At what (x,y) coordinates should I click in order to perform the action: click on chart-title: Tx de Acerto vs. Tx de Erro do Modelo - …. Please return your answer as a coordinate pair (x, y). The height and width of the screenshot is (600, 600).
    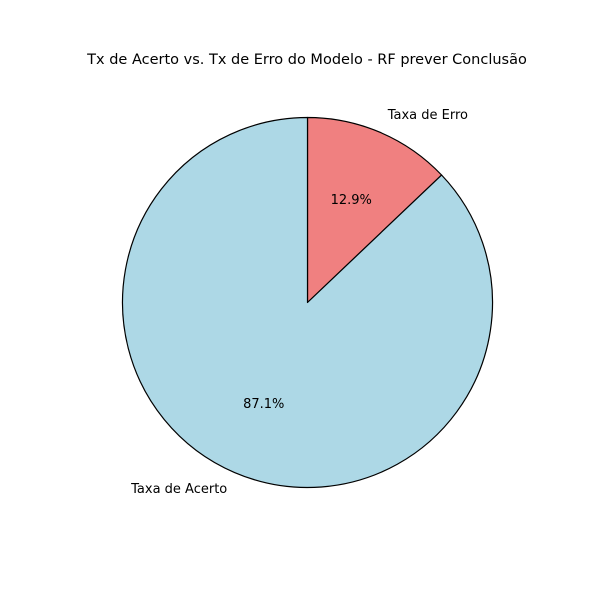
    Looking at the image, I should click on (306, 60).